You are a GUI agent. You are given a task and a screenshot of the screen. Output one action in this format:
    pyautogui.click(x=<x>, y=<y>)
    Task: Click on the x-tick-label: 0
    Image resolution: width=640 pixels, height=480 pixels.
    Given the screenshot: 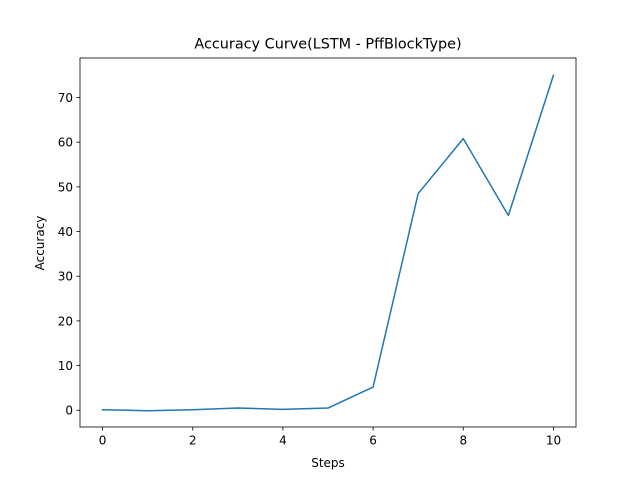 What is the action you would take?
    pyautogui.click(x=103, y=441)
    